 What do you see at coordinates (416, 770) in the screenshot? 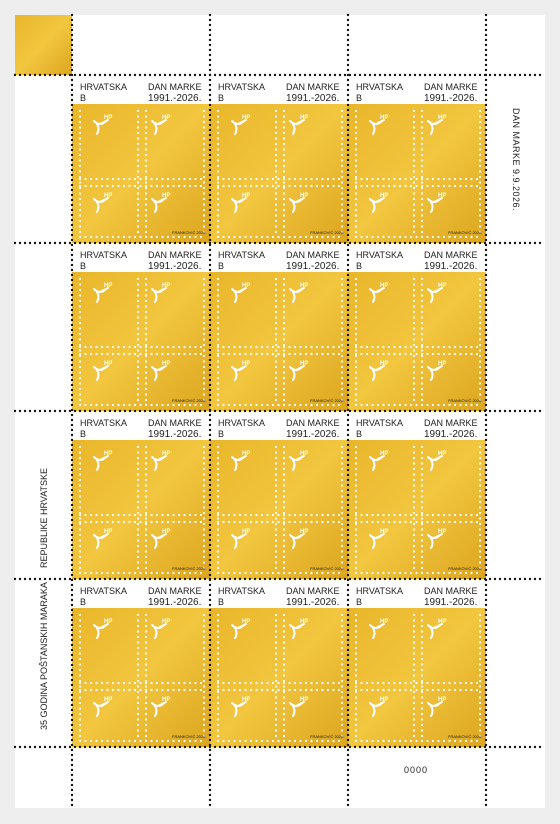
I see `sheet-number: 0000` at bounding box center [416, 770].